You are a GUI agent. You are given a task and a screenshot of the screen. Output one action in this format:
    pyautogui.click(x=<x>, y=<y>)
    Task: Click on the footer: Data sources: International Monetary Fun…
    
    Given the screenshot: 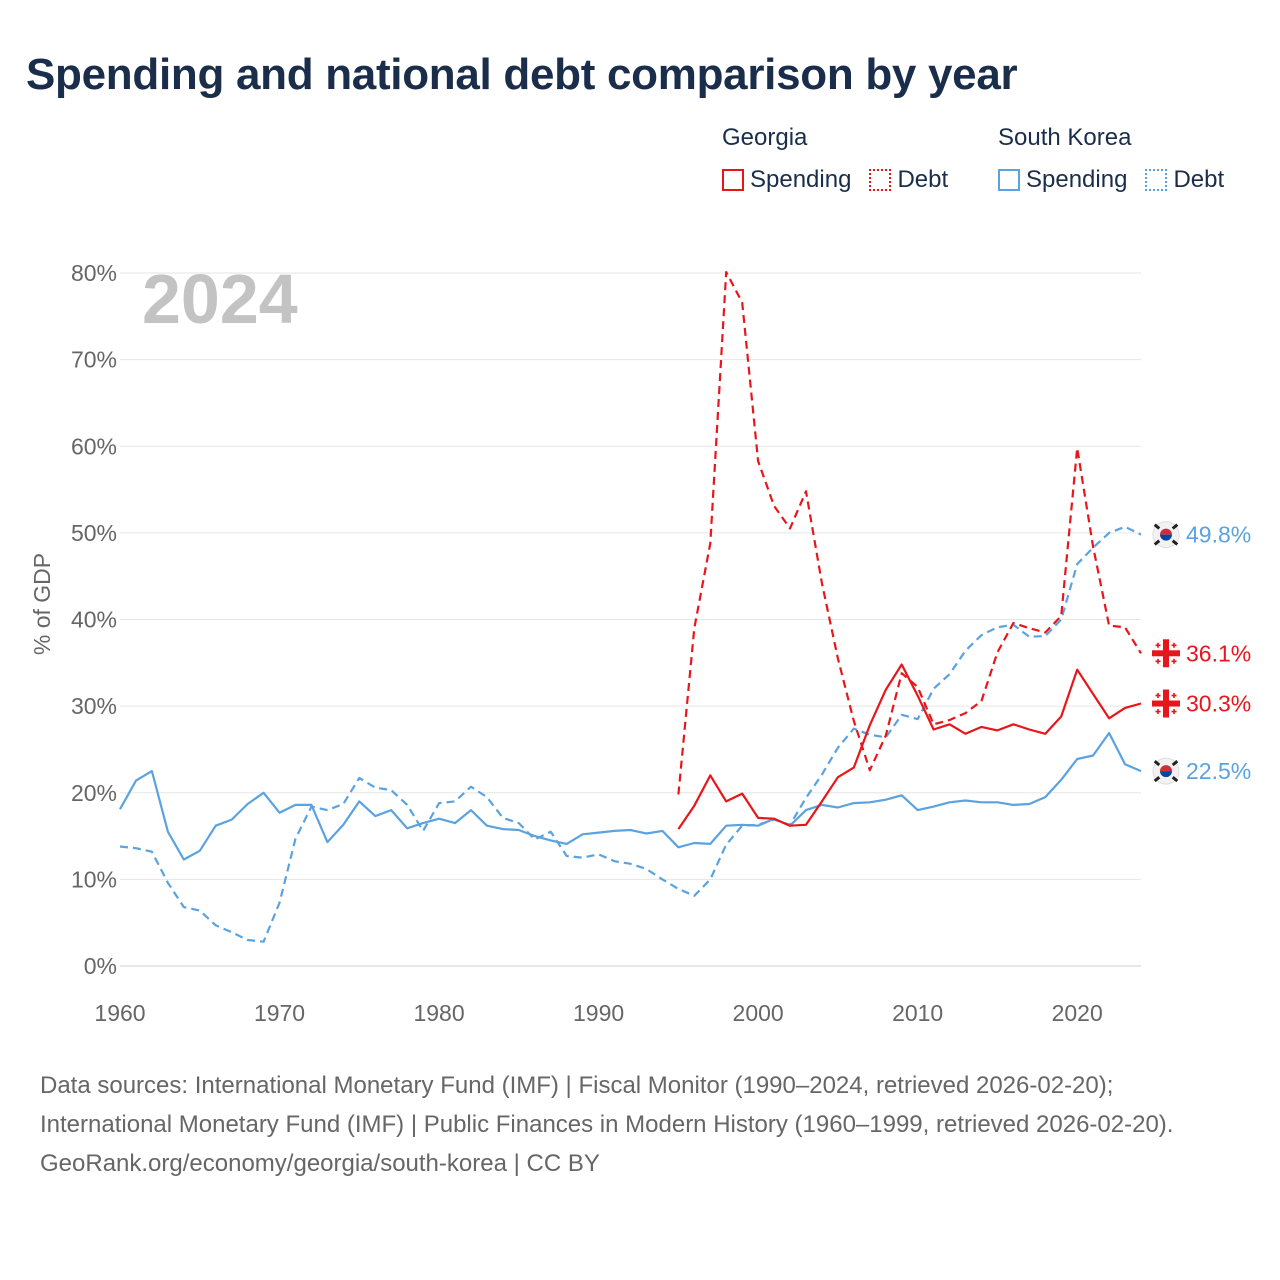 What is the action you would take?
    pyautogui.click(x=640, y=1124)
    